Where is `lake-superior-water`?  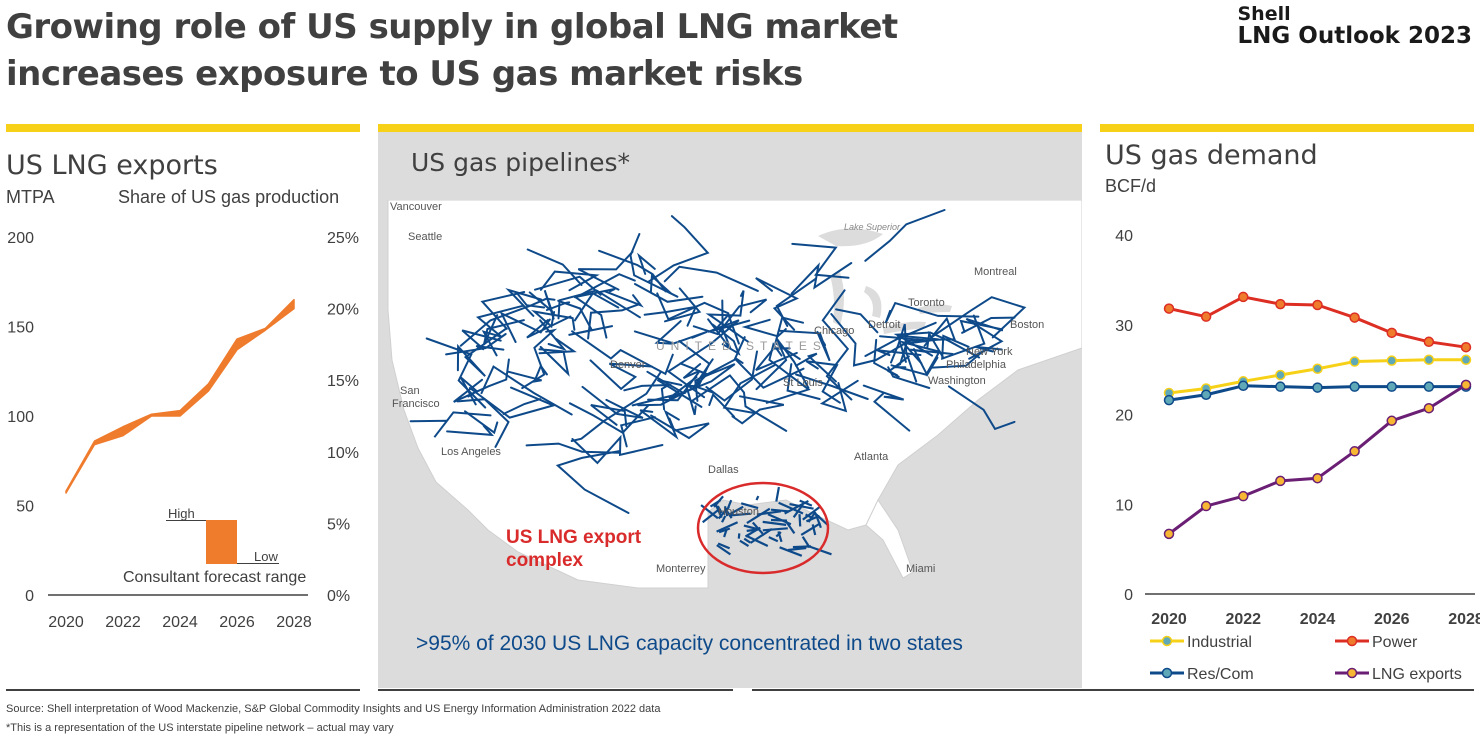 lake-superior-water is located at coordinates (850, 237).